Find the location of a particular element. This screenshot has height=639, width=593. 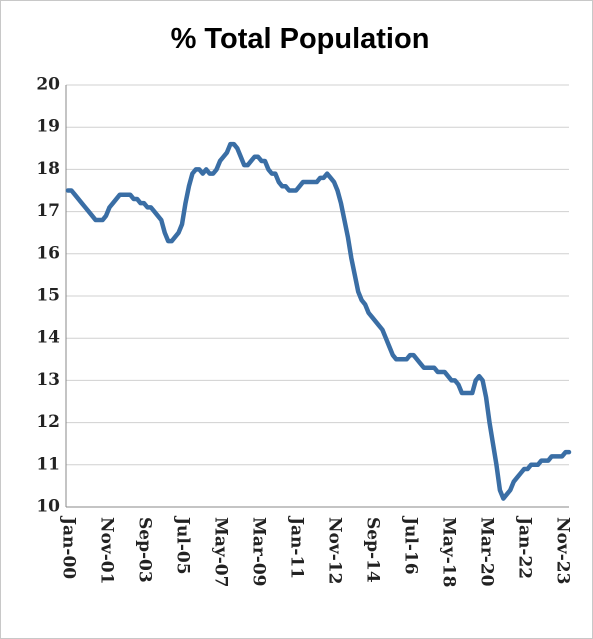

x-tick-label: Nov-01 is located at coordinates (107, 550).